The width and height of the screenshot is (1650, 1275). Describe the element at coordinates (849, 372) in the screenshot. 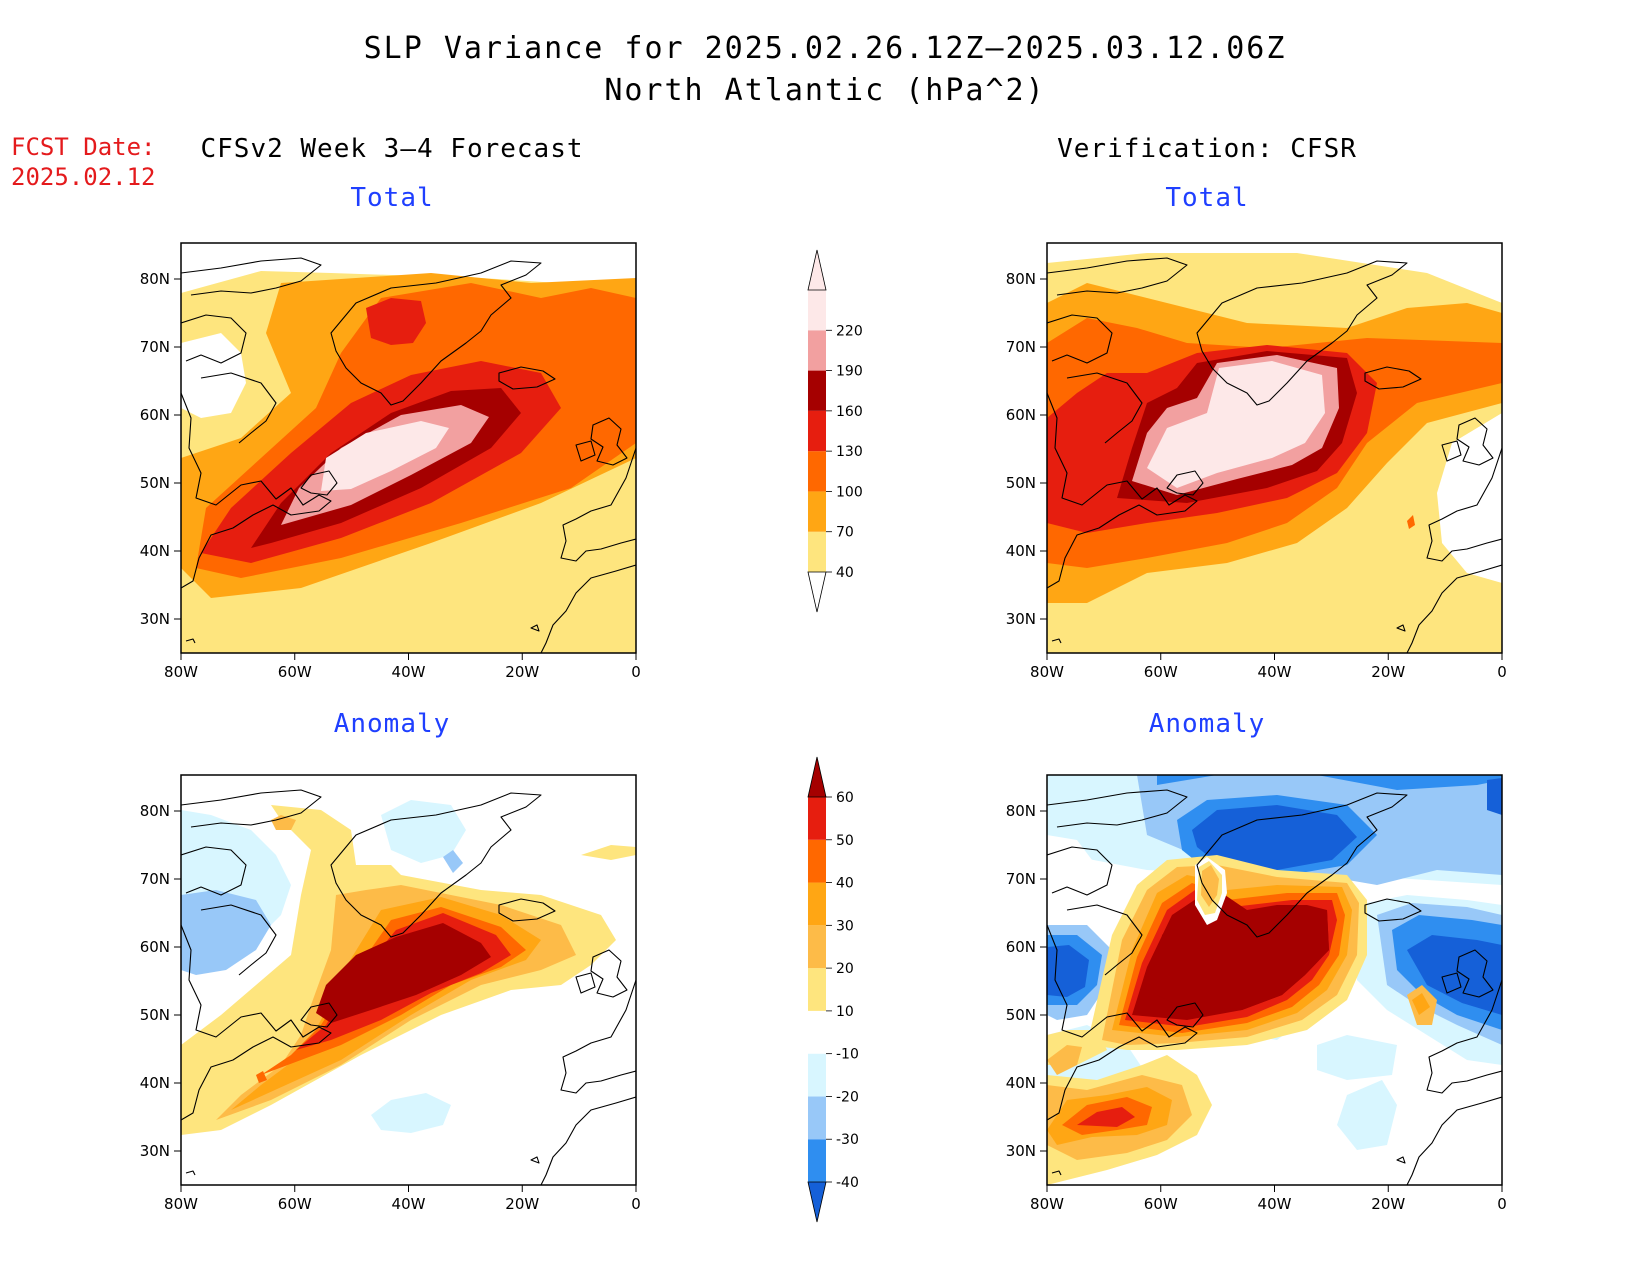

I see `colorbar-level-label: 190` at that location.